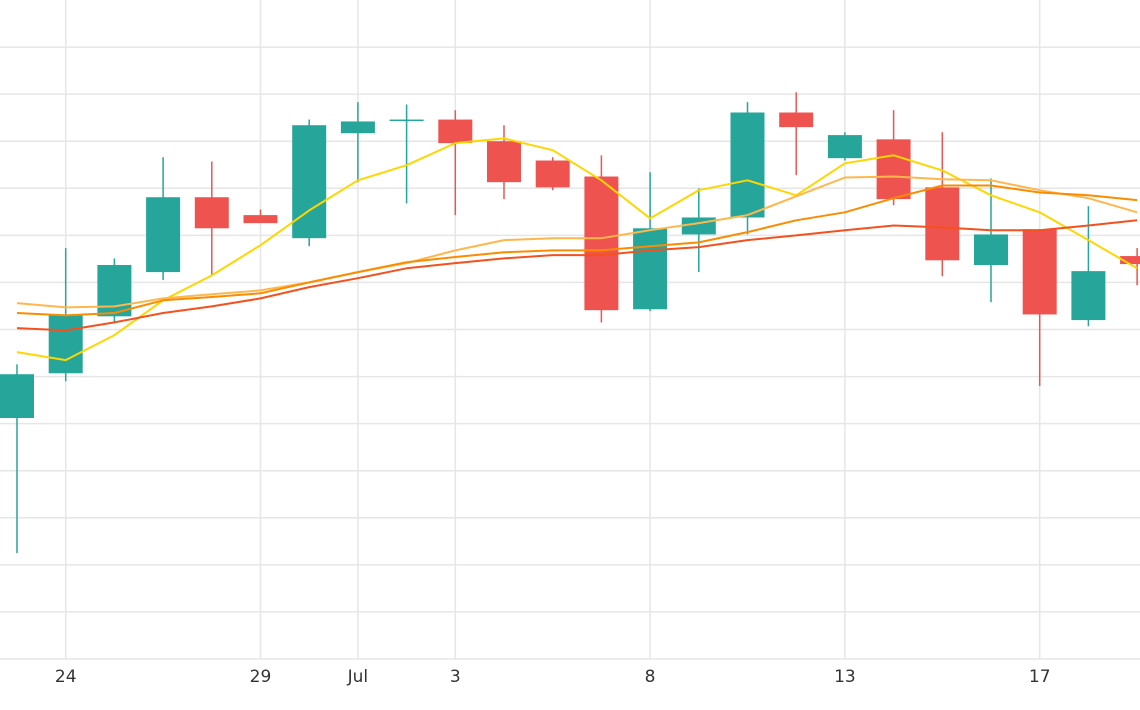 The height and width of the screenshot is (710, 1140). Describe the element at coordinates (455, 677) in the screenshot. I see `x-tick-label: 3` at that location.